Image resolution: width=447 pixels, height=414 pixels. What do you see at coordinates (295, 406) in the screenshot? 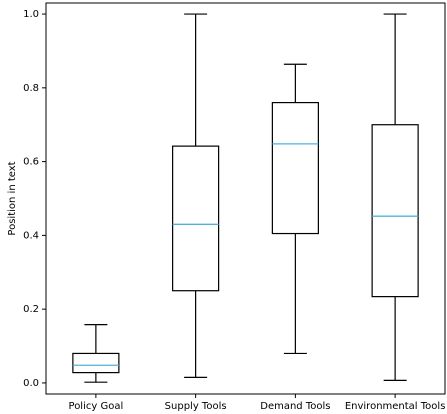
I see `x-tick-label: Demand Tools` at bounding box center [295, 406].